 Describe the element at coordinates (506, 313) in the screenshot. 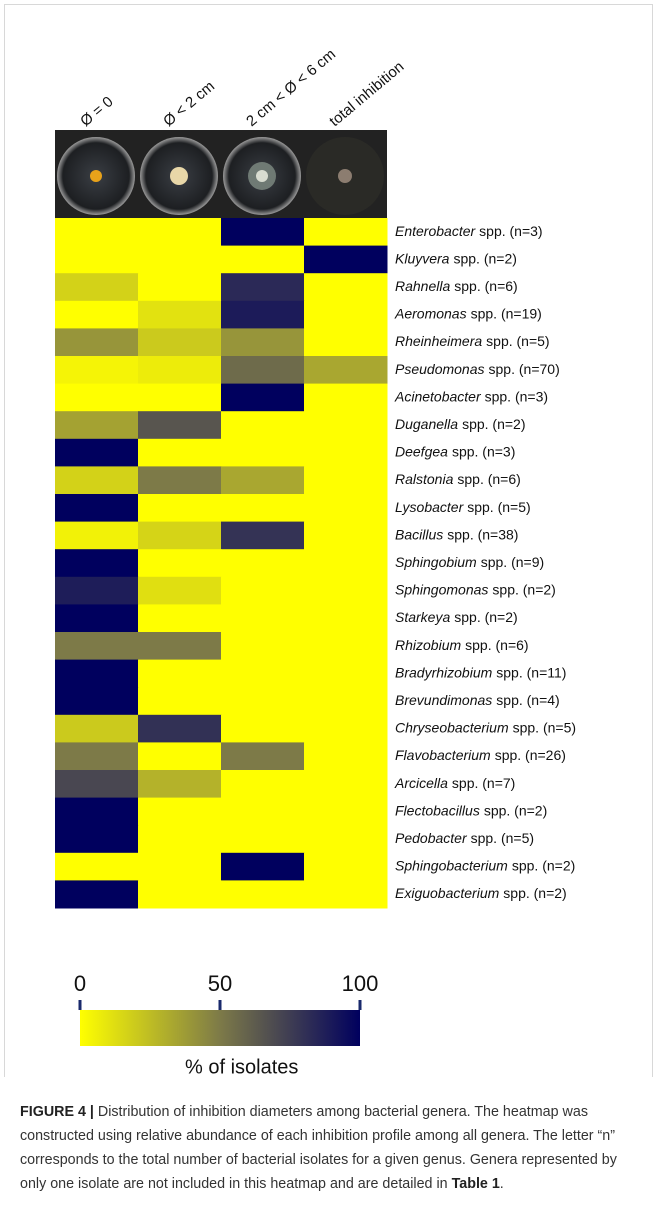

I see `row-suffix: spp. (n=19)` at that location.